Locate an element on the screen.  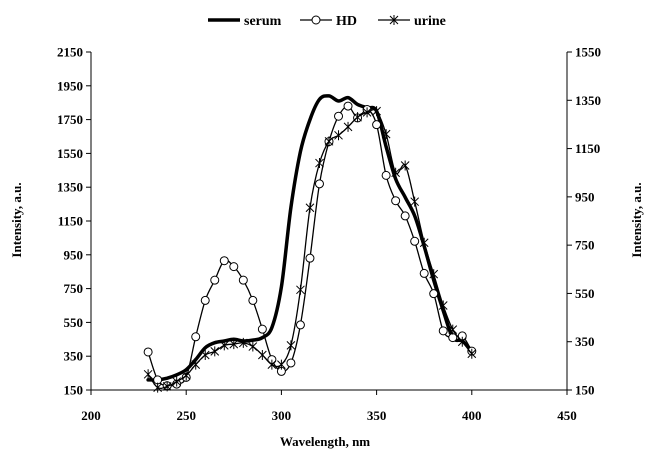
y-tick-label: 1750 is located at coordinates (70, 119).